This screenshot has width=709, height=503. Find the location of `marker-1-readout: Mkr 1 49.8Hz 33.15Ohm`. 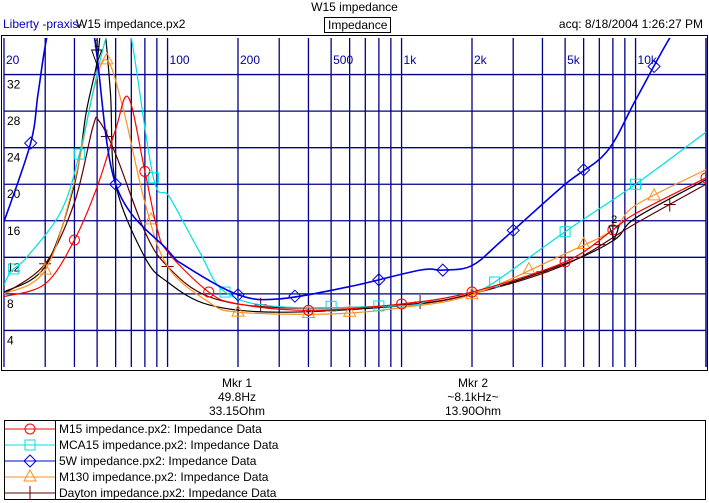

marker-1-readout: Mkr 1 49.8Hz 33.15Ohm is located at coordinates (237, 397).